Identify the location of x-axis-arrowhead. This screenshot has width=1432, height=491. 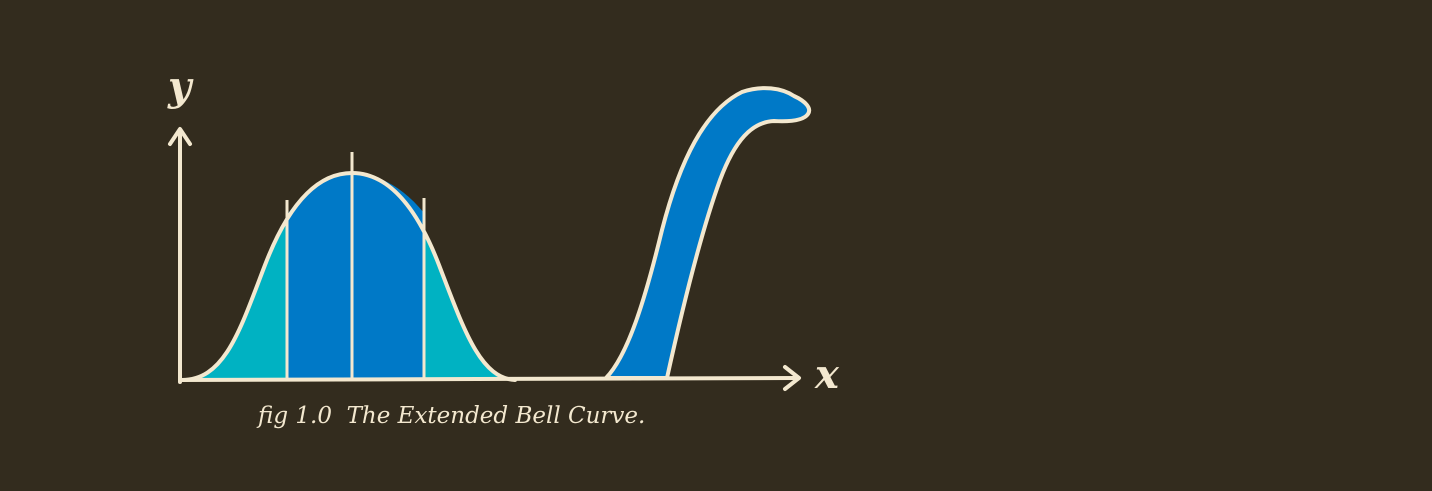
(792, 378).